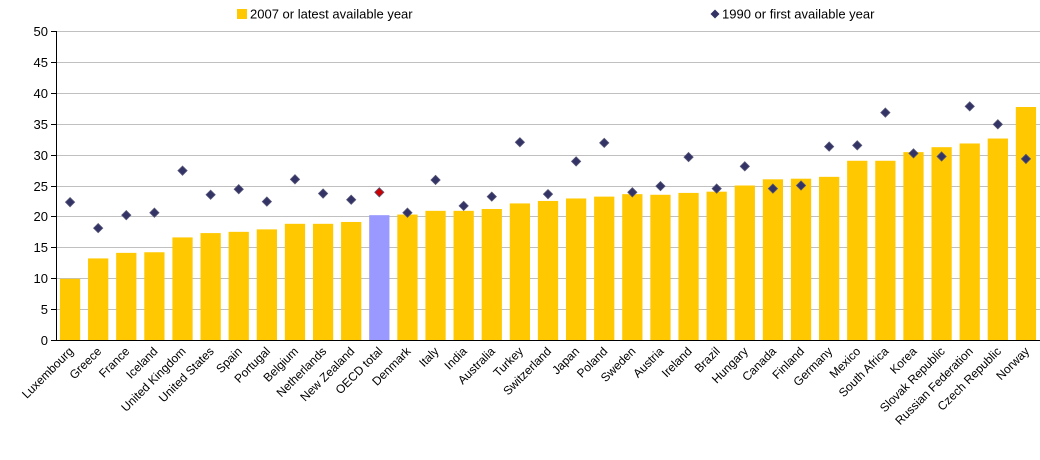 The image size is (1040, 460). I want to click on marker-portugal, so click(267, 201).